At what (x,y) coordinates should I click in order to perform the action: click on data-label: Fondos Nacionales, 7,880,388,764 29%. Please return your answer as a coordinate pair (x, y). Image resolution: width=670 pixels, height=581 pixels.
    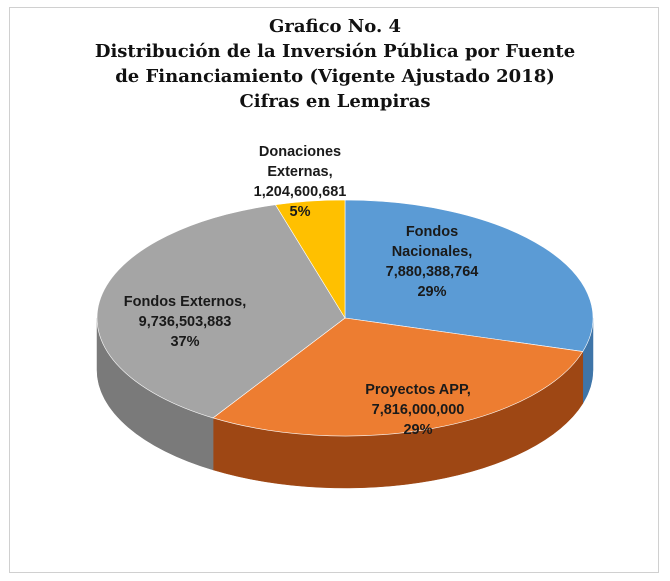
    Looking at the image, I should click on (432, 262).